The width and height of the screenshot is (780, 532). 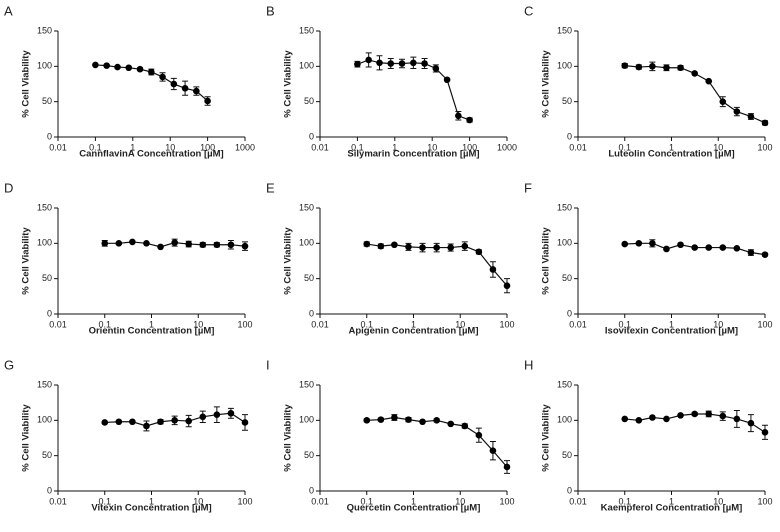 I want to click on panel-label: I, so click(x=268, y=364).